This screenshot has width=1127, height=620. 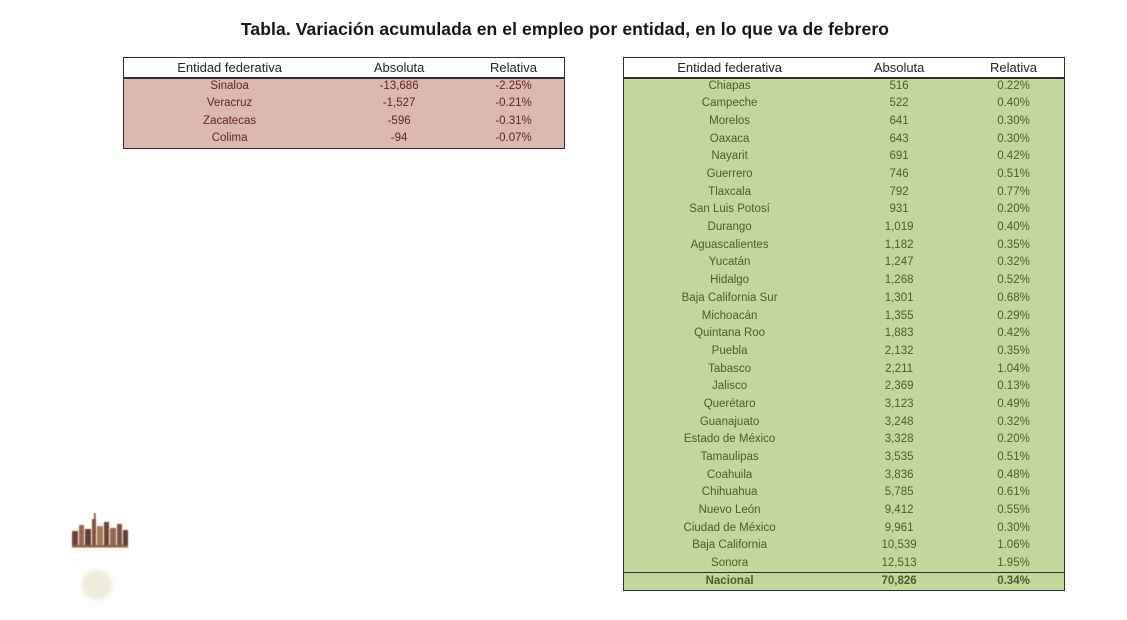 I want to click on table-row: Aguascalientes 1,182 0.35%, so click(x=844, y=245).